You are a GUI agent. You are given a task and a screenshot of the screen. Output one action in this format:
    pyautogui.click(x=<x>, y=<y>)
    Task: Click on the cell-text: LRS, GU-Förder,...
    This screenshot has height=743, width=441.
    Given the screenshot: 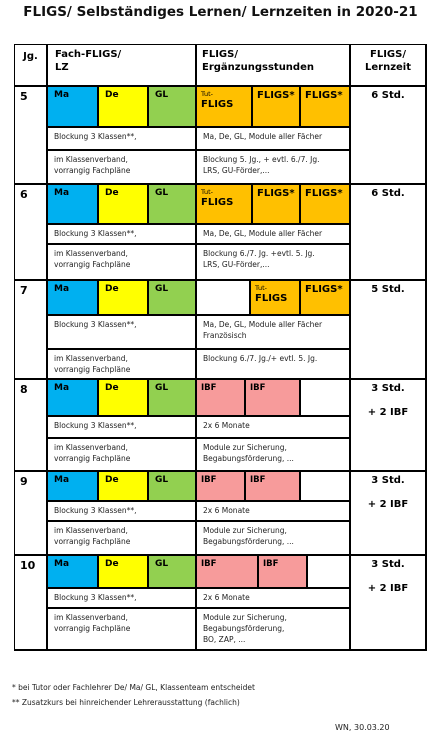 What is the action you would take?
    pyautogui.click(x=236, y=264)
    